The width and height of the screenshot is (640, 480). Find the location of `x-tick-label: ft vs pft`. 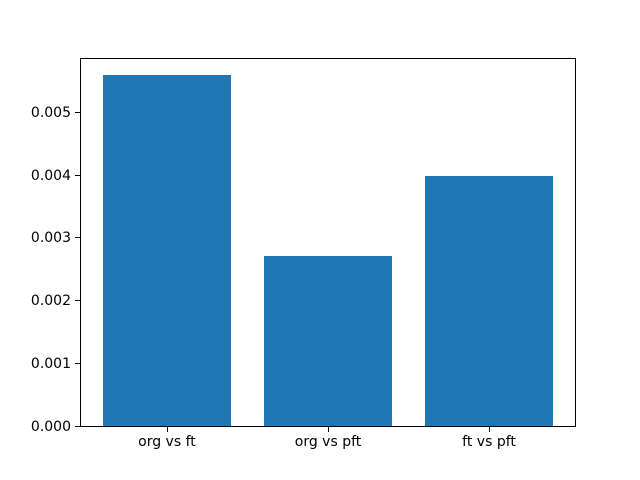

x-tick-label: ft vs pft is located at coordinates (489, 442).